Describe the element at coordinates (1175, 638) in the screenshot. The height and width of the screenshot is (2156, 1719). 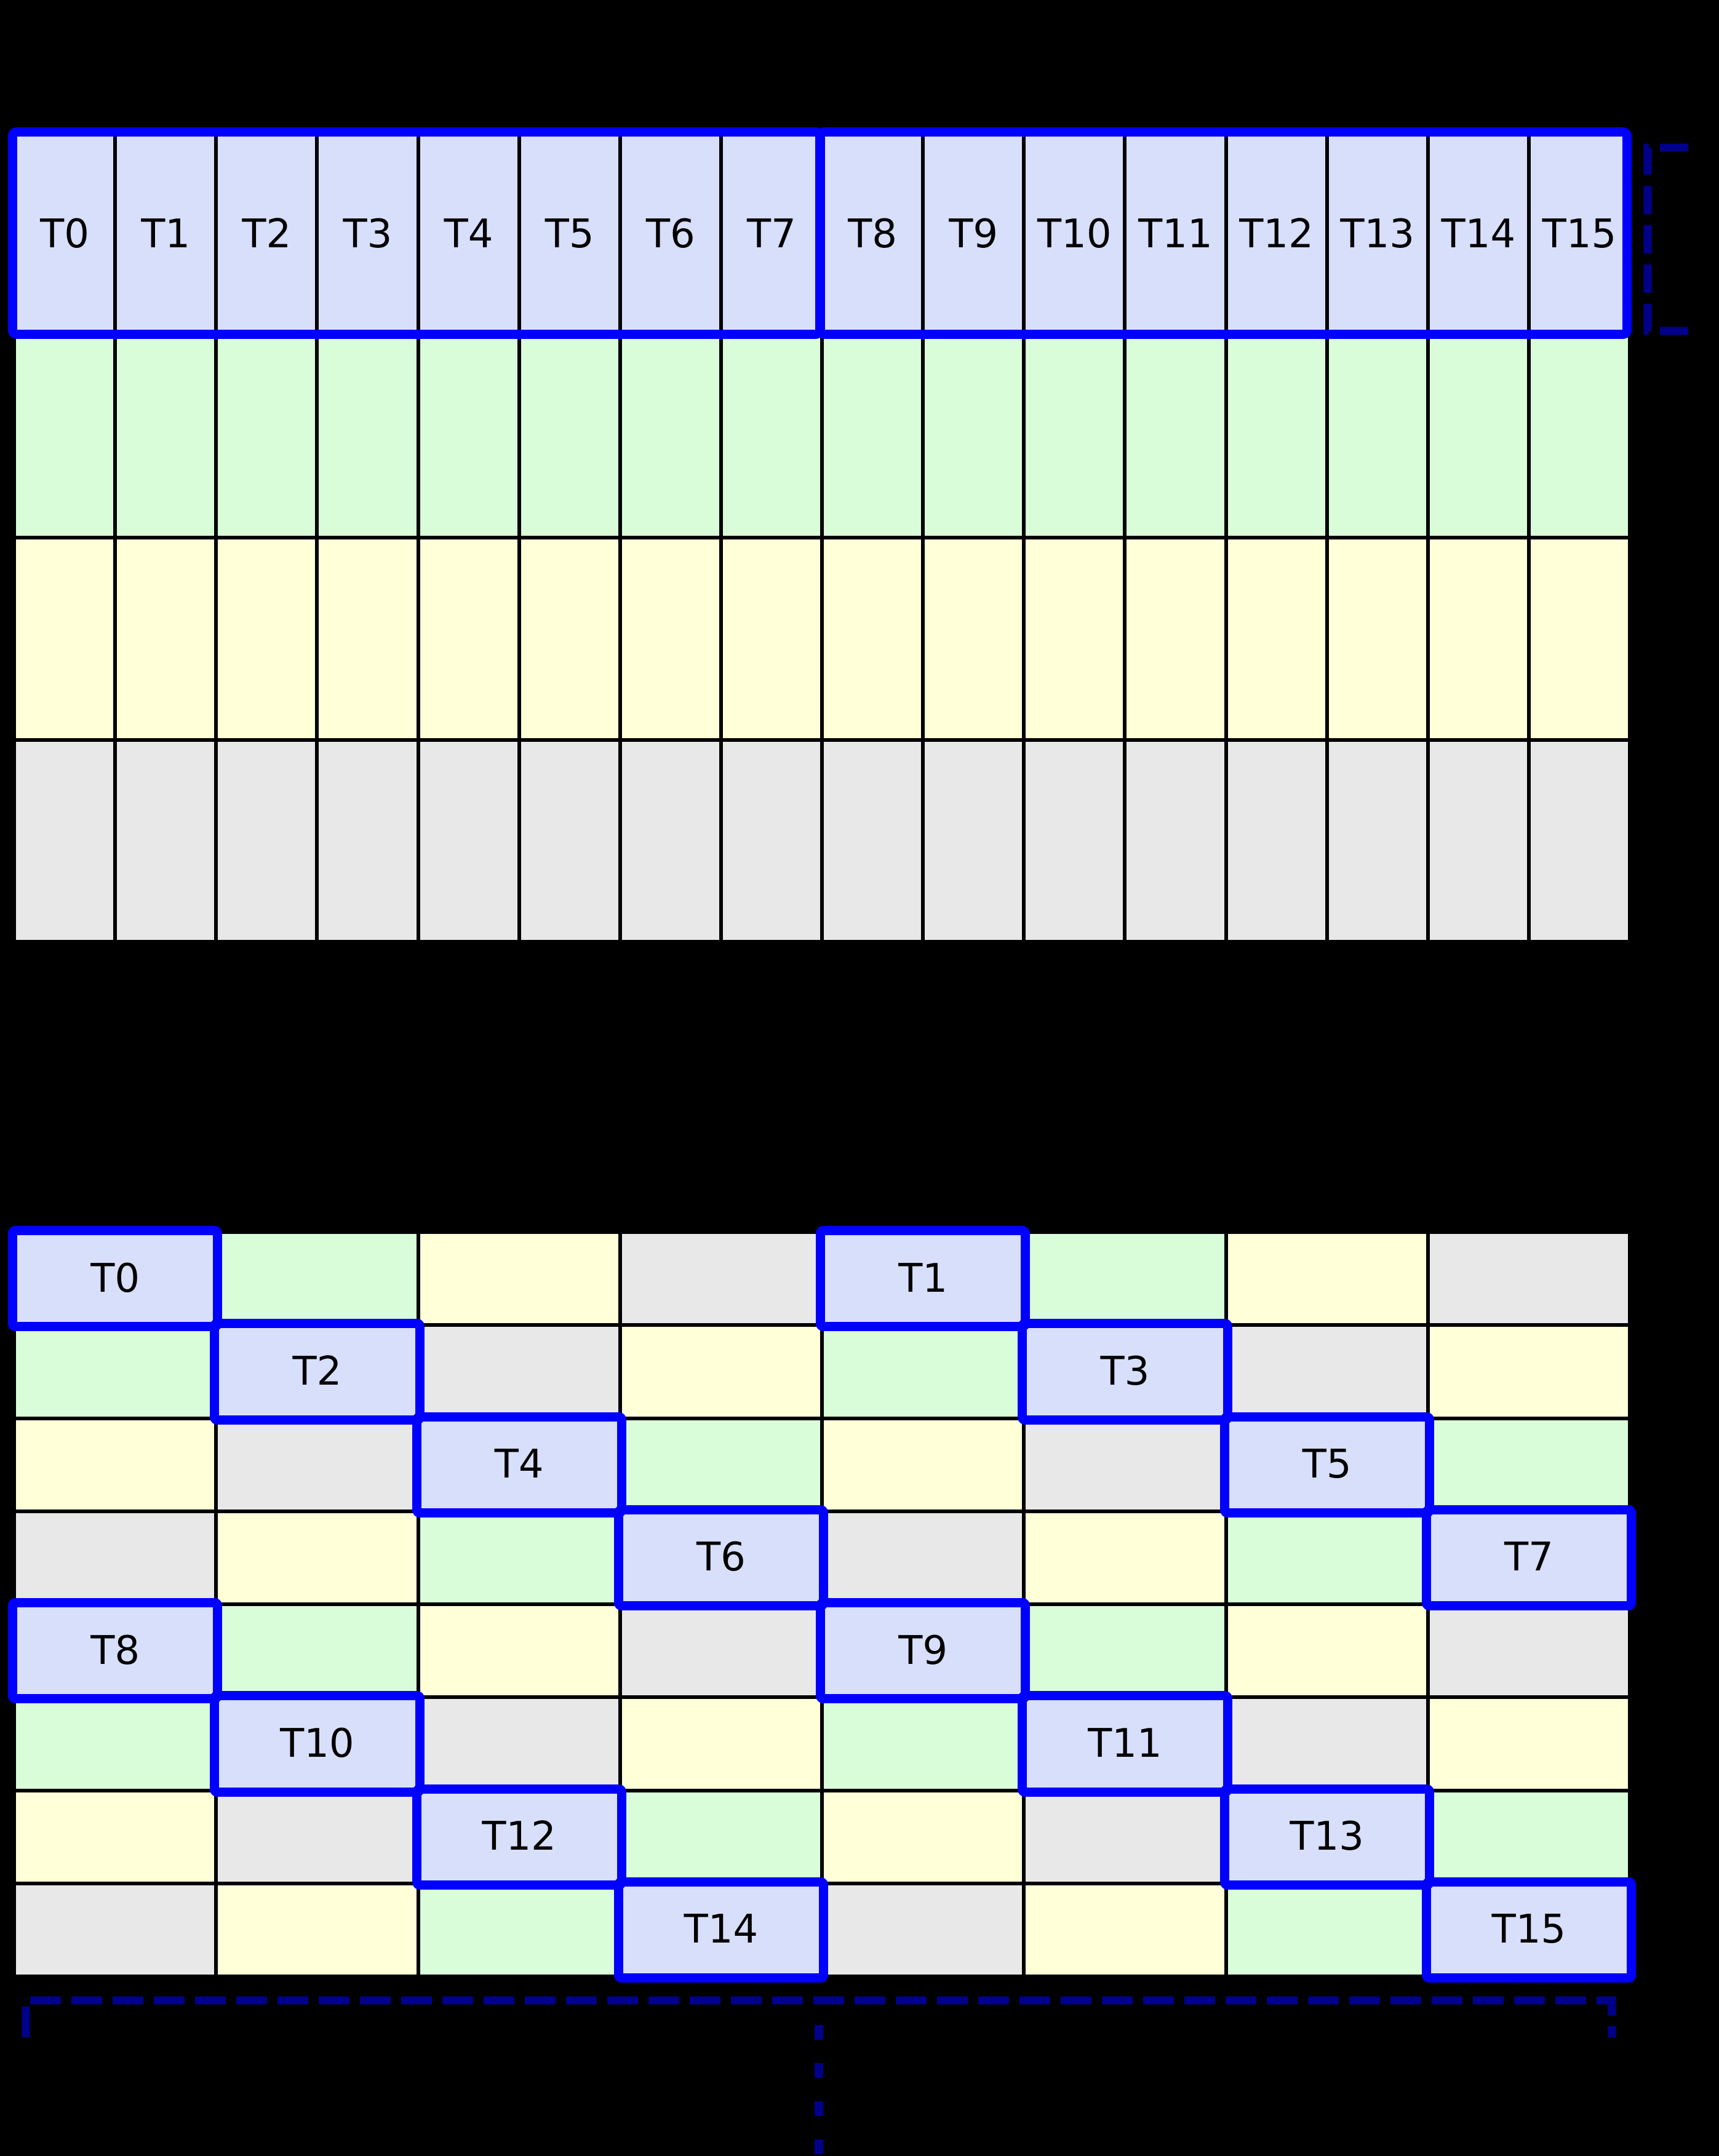
I see `top-cell-r2c11` at that location.